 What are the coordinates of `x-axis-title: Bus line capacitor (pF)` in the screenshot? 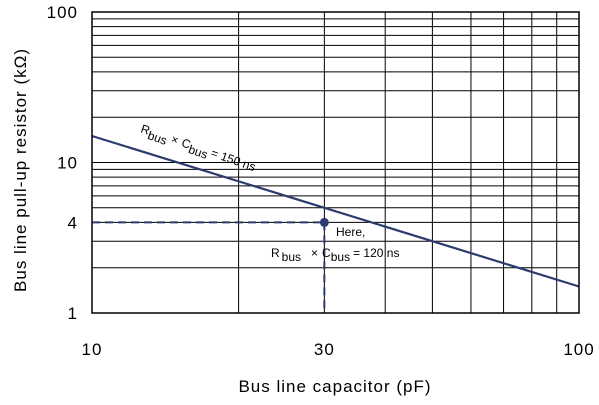 It's located at (334, 386).